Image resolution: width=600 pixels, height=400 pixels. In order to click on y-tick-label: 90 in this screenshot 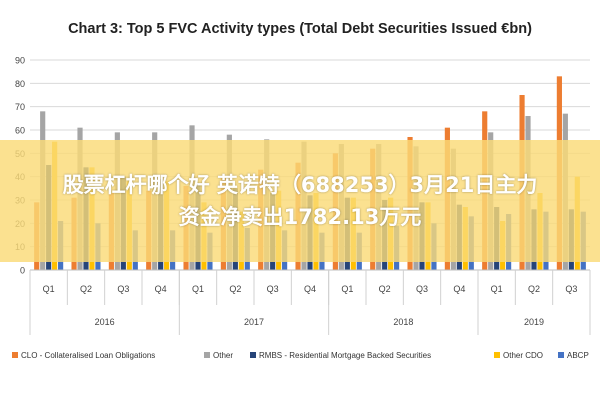, I will do `click(20, 61)`.